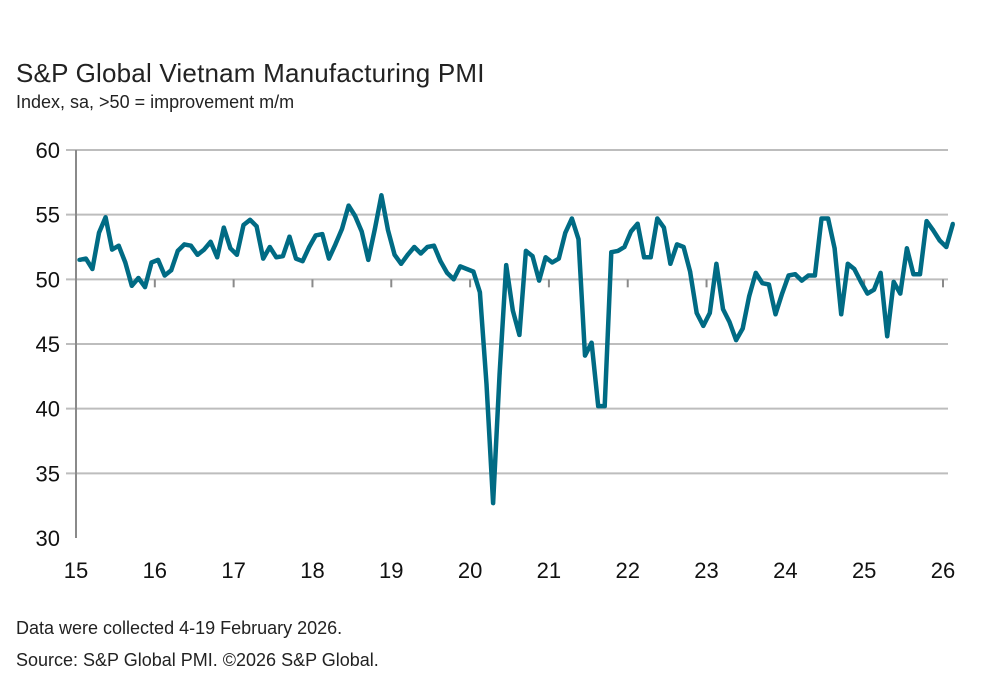 The height and width of the screenshot is (699, 998). I want to click on y-tick-label: 35, so click(48, 473).